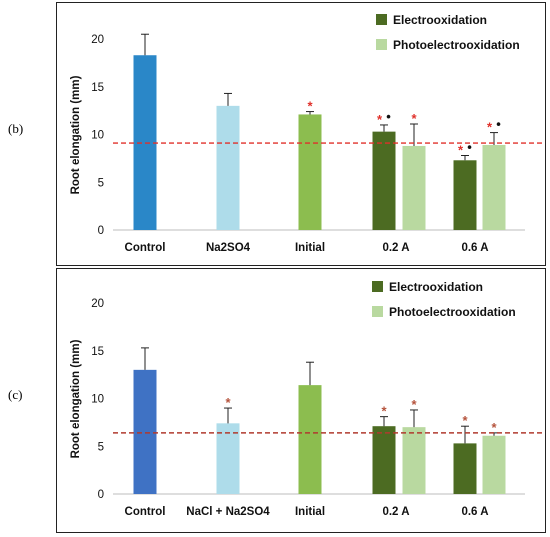  I want to click on panel-label-c: (c), so click(15, 394).